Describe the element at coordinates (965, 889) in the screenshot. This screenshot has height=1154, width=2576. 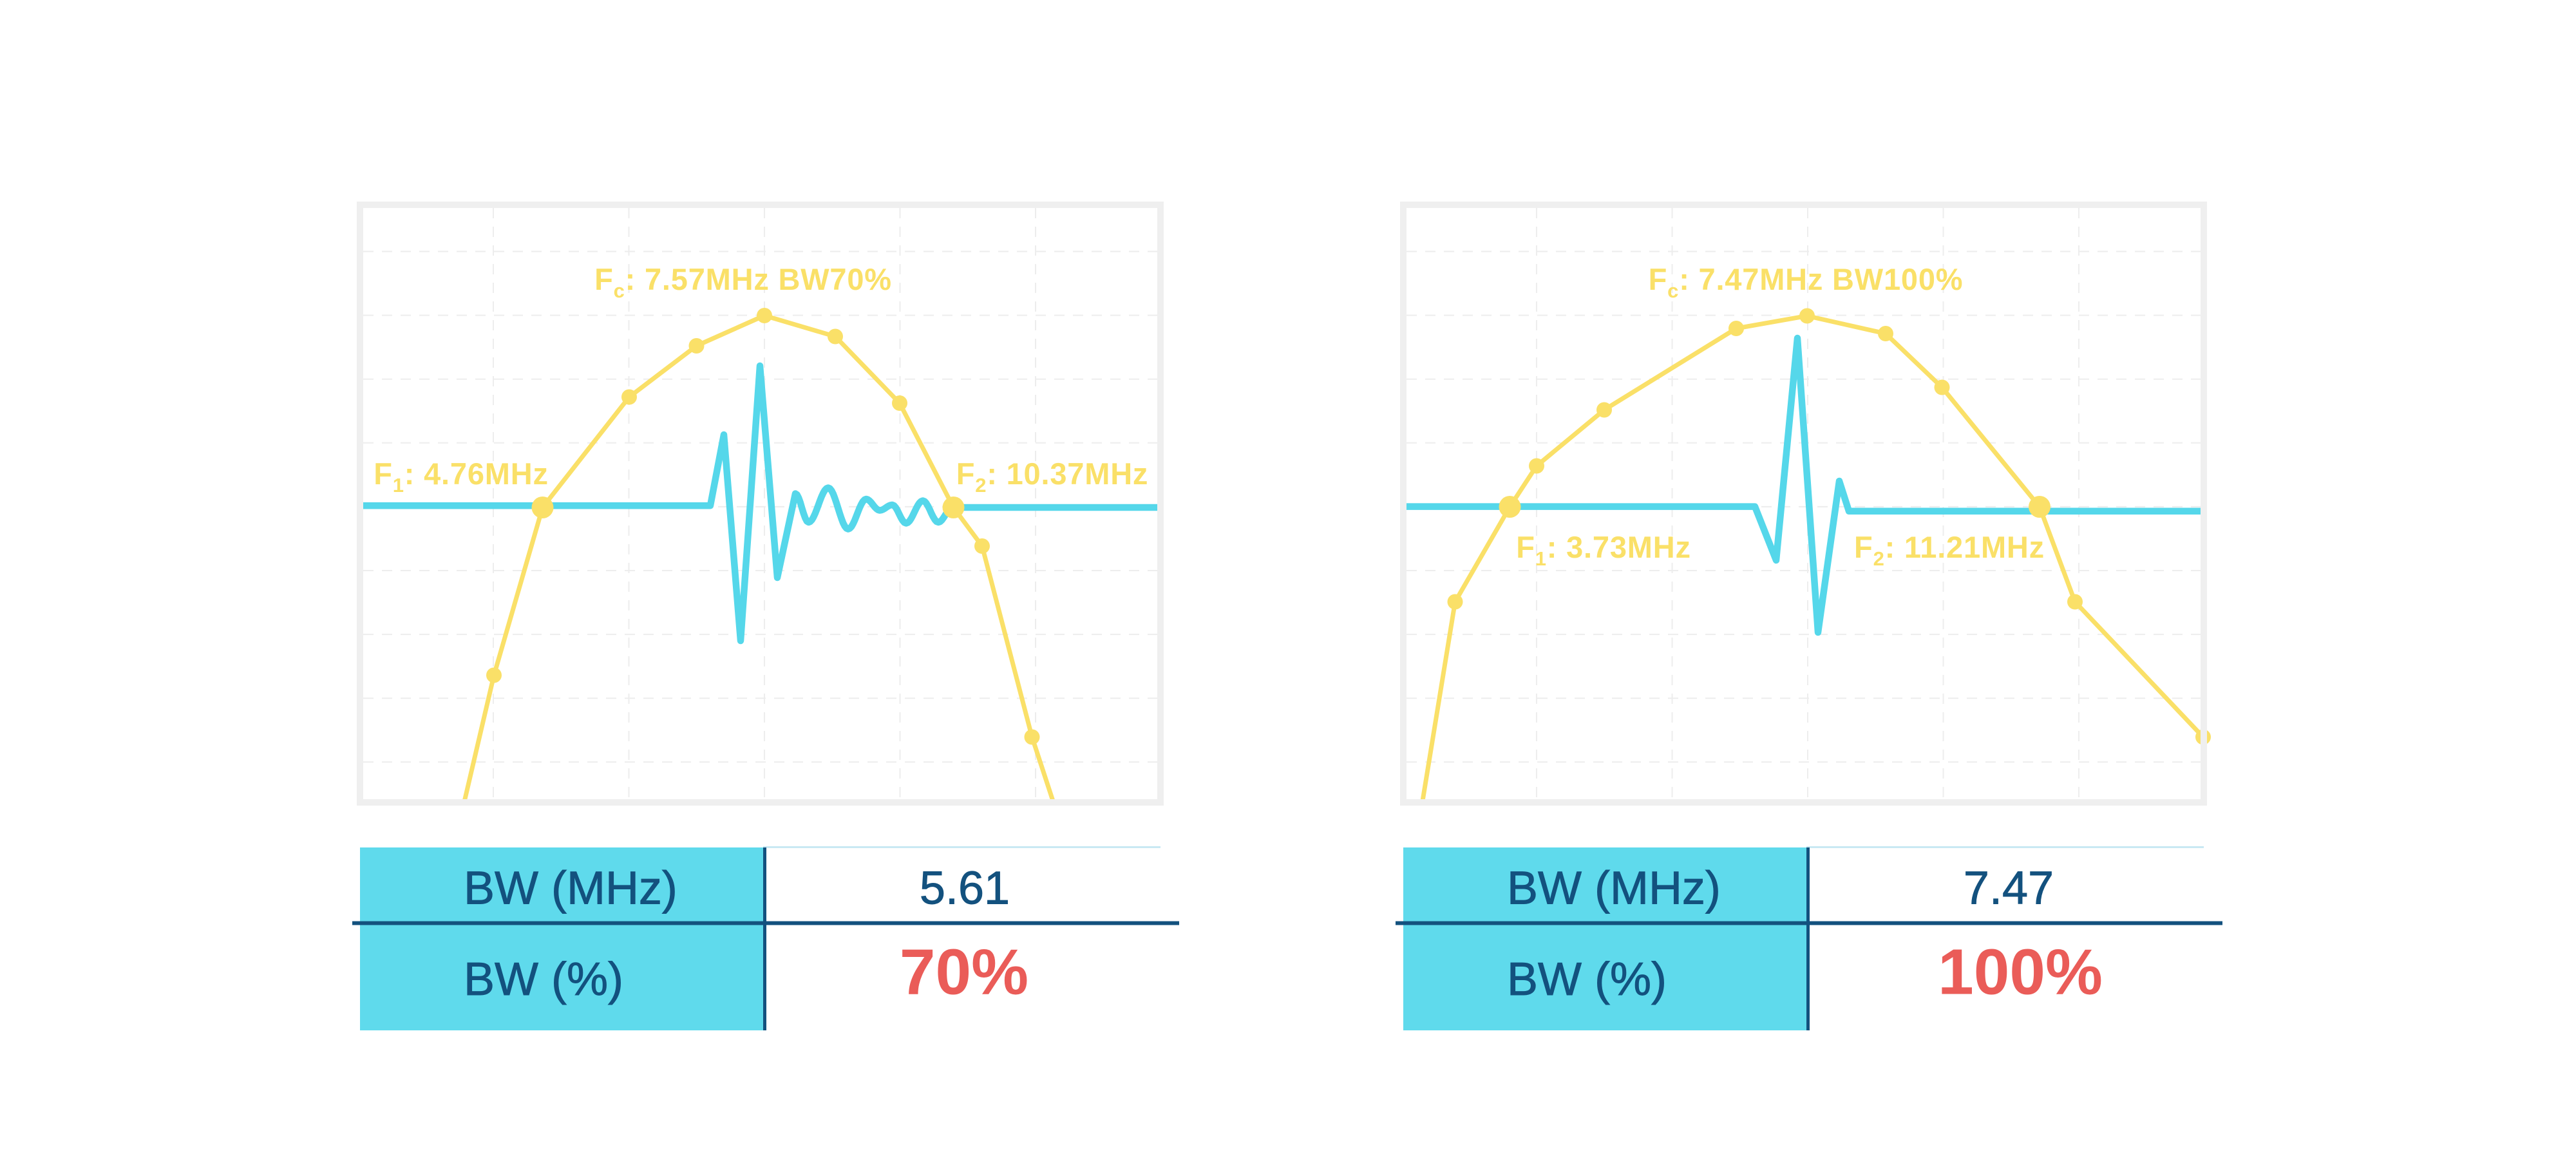
I see `svg-text: 5.61` at that location.